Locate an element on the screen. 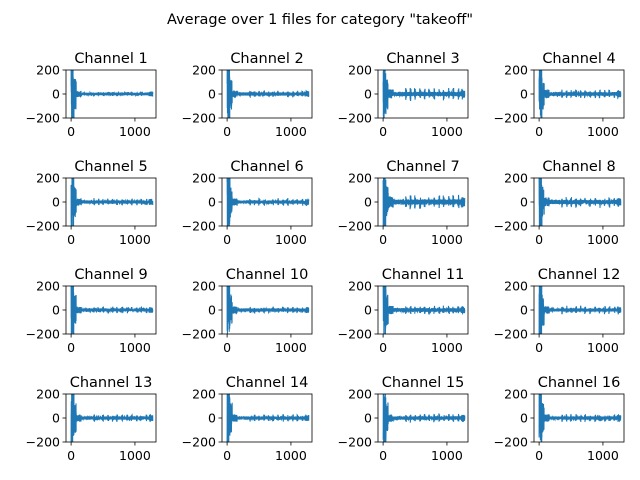 The image size is (640, 480). subplot-title: Channel 14 is located at coordinates (267, 383).